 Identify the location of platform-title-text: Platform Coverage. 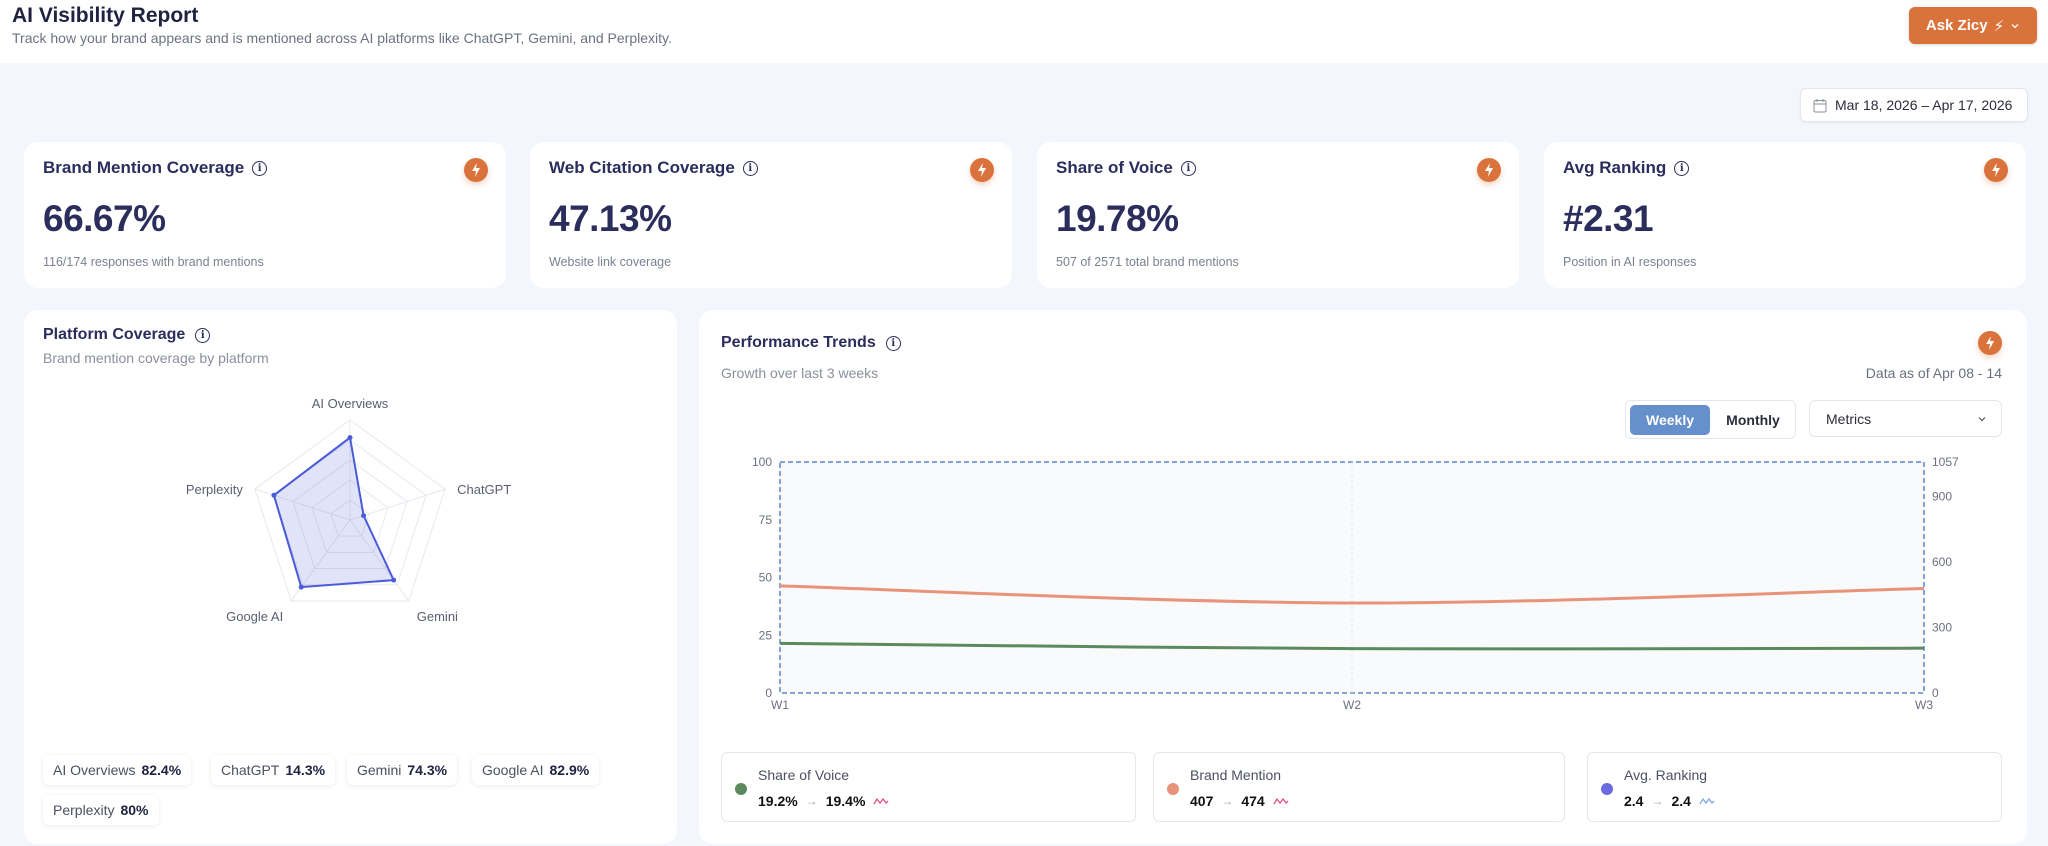
(114, 334).